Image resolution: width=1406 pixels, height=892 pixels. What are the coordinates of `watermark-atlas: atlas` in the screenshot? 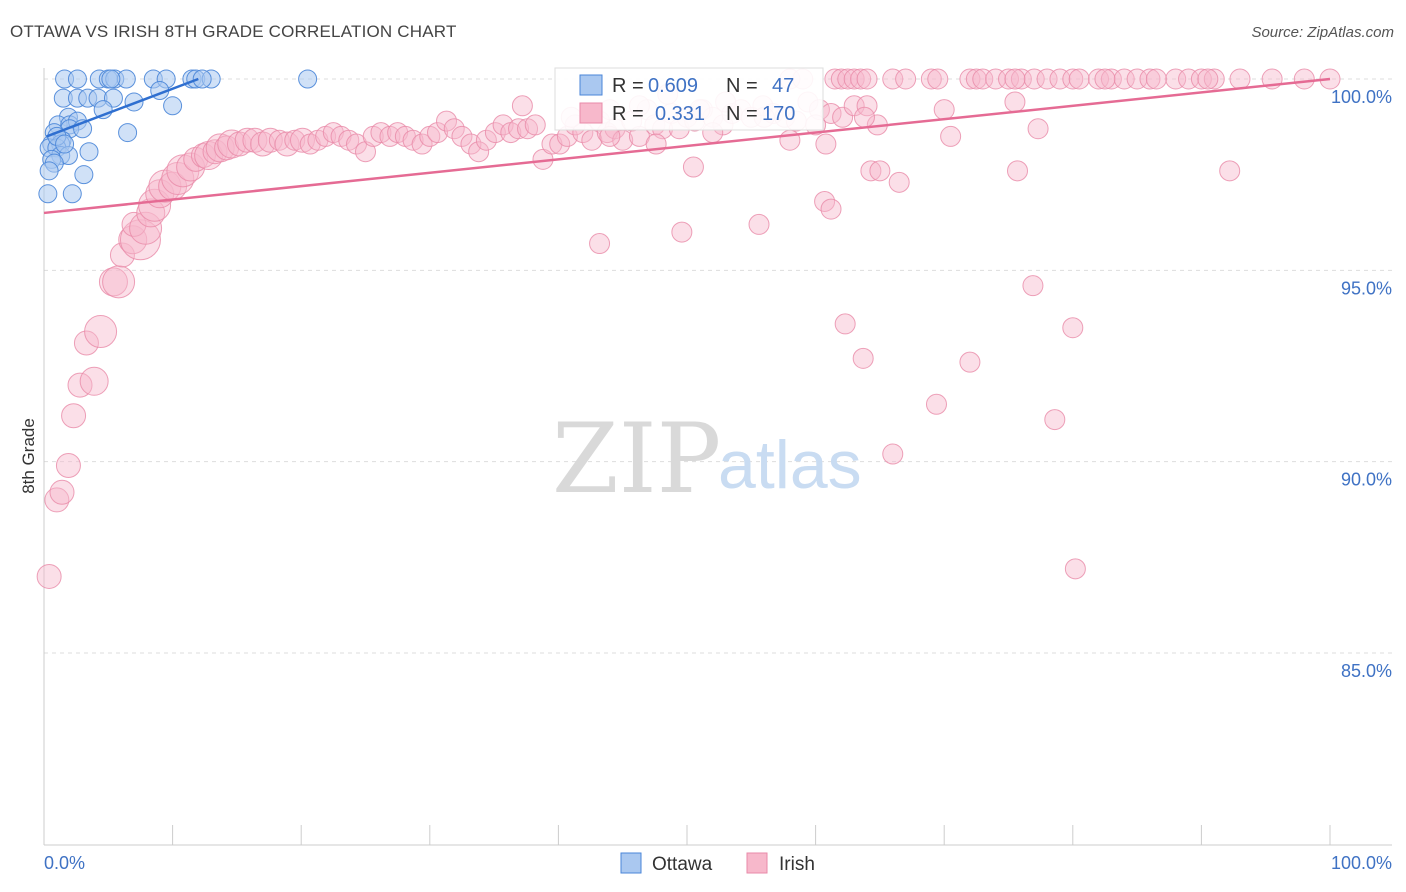 It's located at (790, 465).